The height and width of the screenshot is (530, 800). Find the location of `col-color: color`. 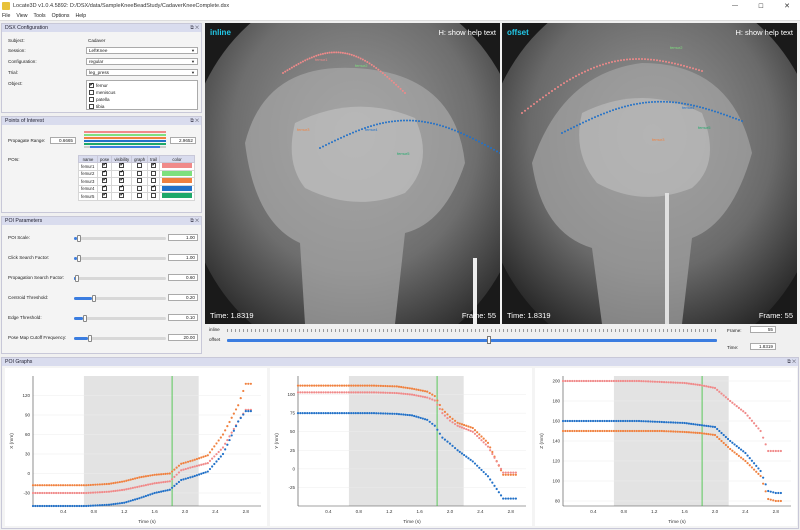

col-color: color is located at coordinates (177, 159).